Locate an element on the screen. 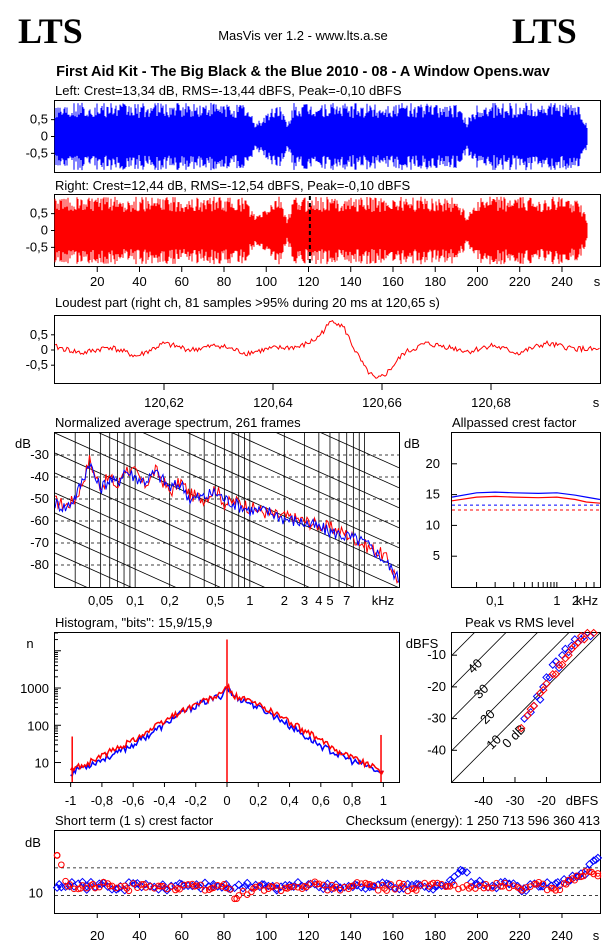 The image size is (606, 946). histogram-yunit: n is located at coordinates (29, 643).